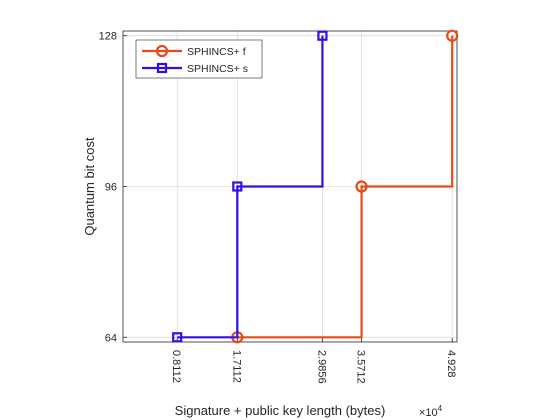  I want to click on x-tick-label: 2.9856, so click(321, 367).